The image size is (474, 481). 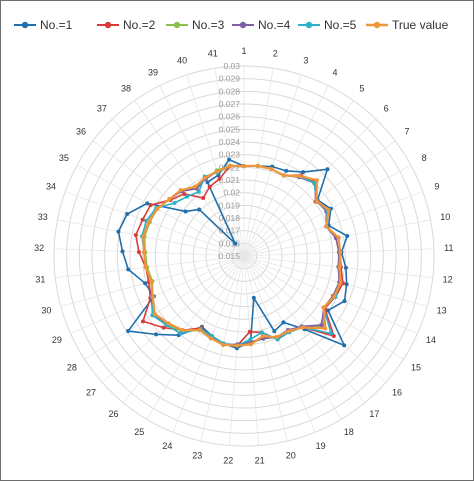 I want to click on category-label-32: 32, so click(x=39, y=248).